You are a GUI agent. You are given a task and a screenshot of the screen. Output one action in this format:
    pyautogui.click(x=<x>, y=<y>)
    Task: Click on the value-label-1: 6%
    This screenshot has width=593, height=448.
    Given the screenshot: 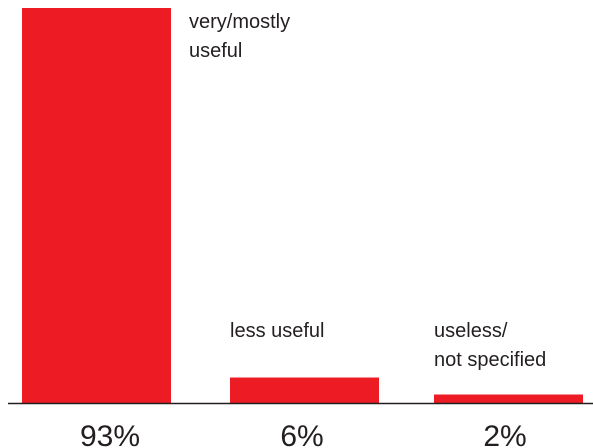 What is the action you would take?
    pyautogui.click(x=301, y=434)
    